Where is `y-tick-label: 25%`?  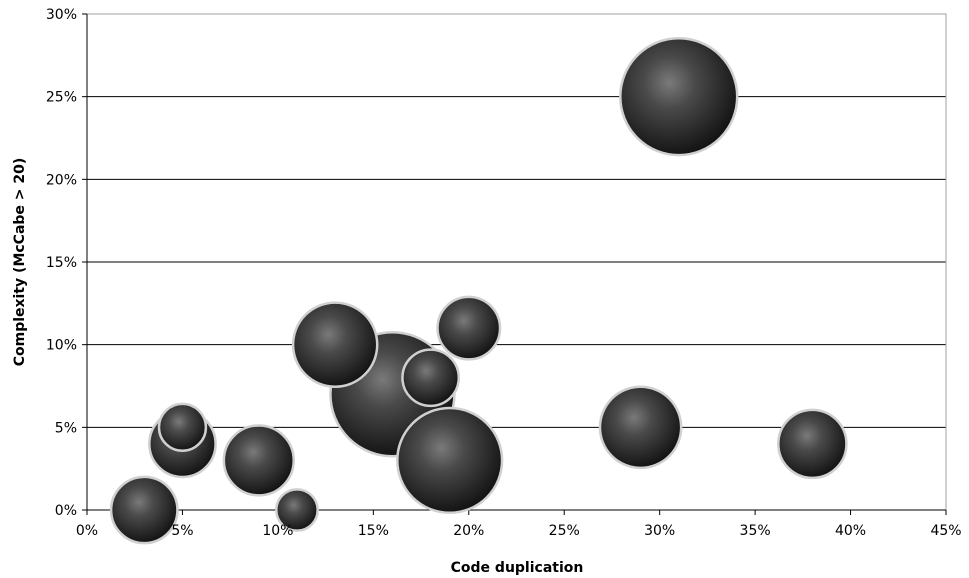
y-tick-label: 25% is located at coordinates (61, 98).